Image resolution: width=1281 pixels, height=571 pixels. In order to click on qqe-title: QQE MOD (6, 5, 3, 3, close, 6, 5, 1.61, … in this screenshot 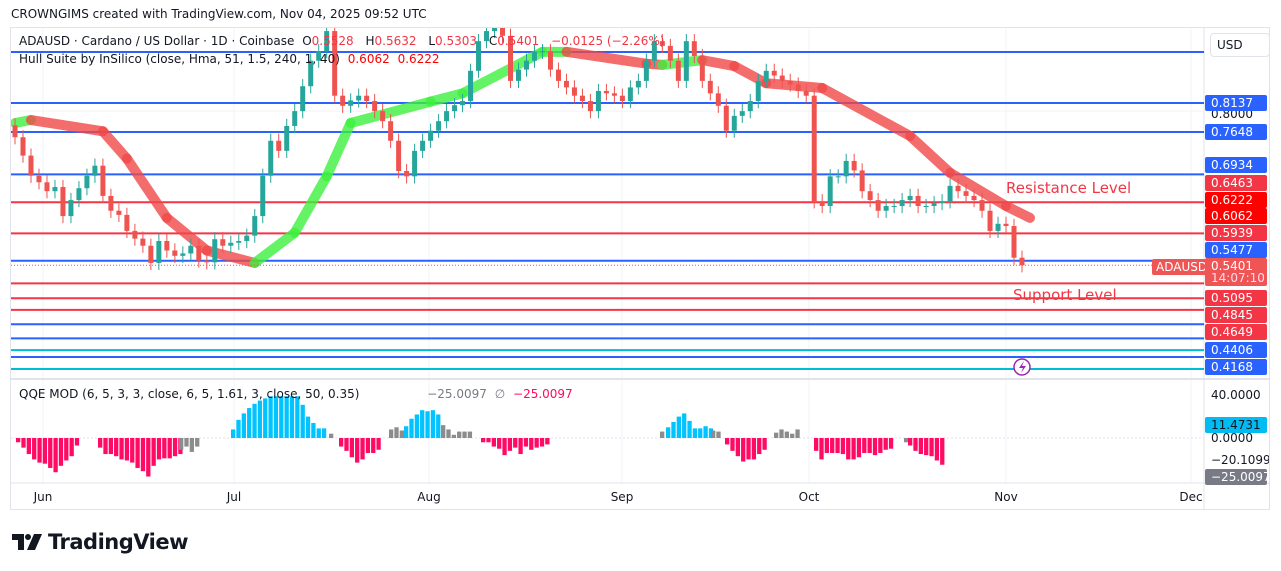, I will do `click(189, 394)`.